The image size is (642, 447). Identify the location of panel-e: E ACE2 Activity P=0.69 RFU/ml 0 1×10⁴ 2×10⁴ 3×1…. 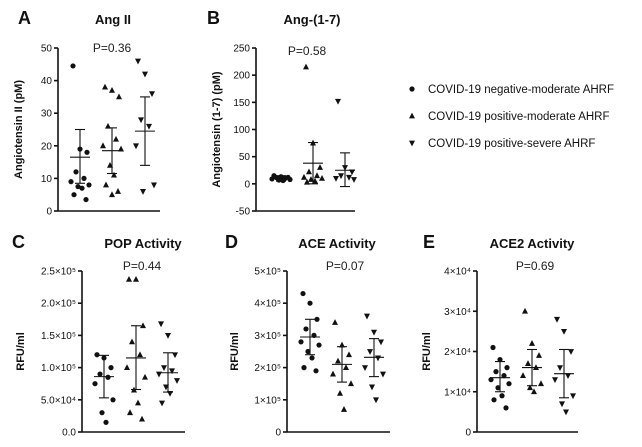
(499, 335).